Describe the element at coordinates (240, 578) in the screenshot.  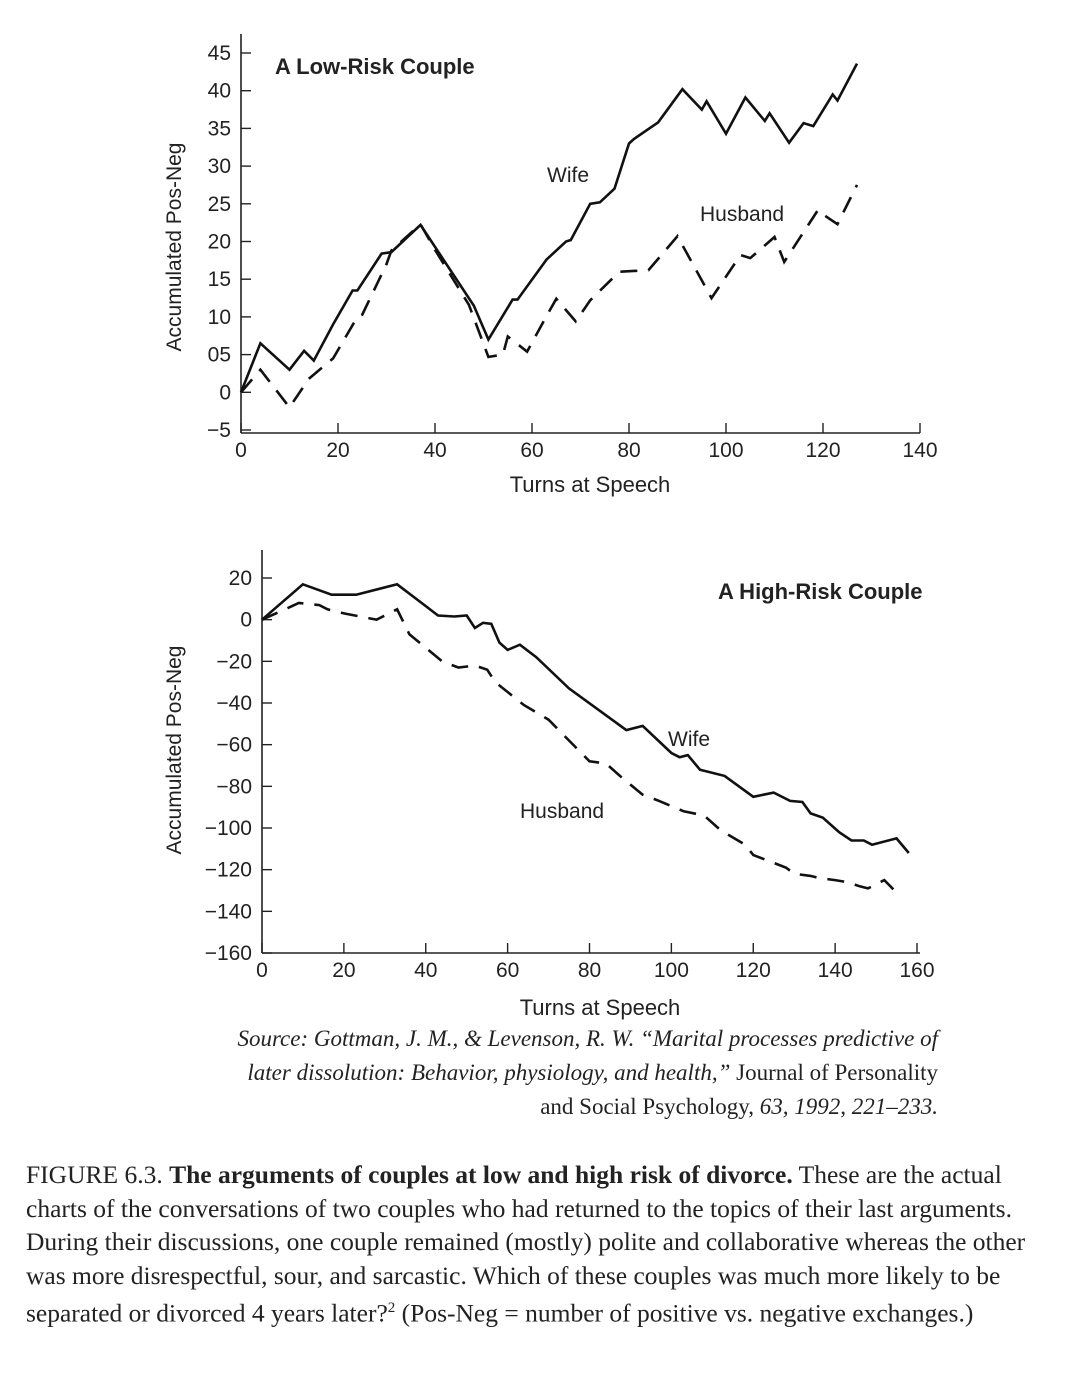
I see `high-risk-y-tick-label: 20` at that location.